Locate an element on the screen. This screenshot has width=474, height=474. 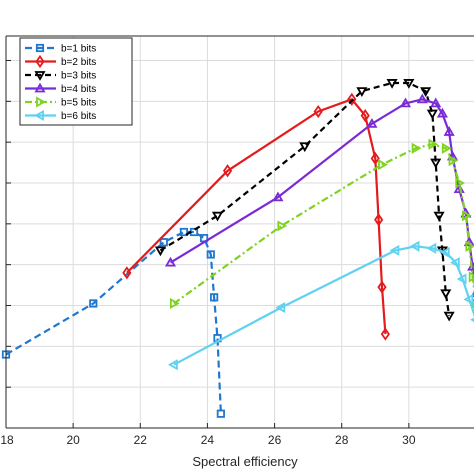
x-tick-label-2: 22 is located at coordinates (141, 440).